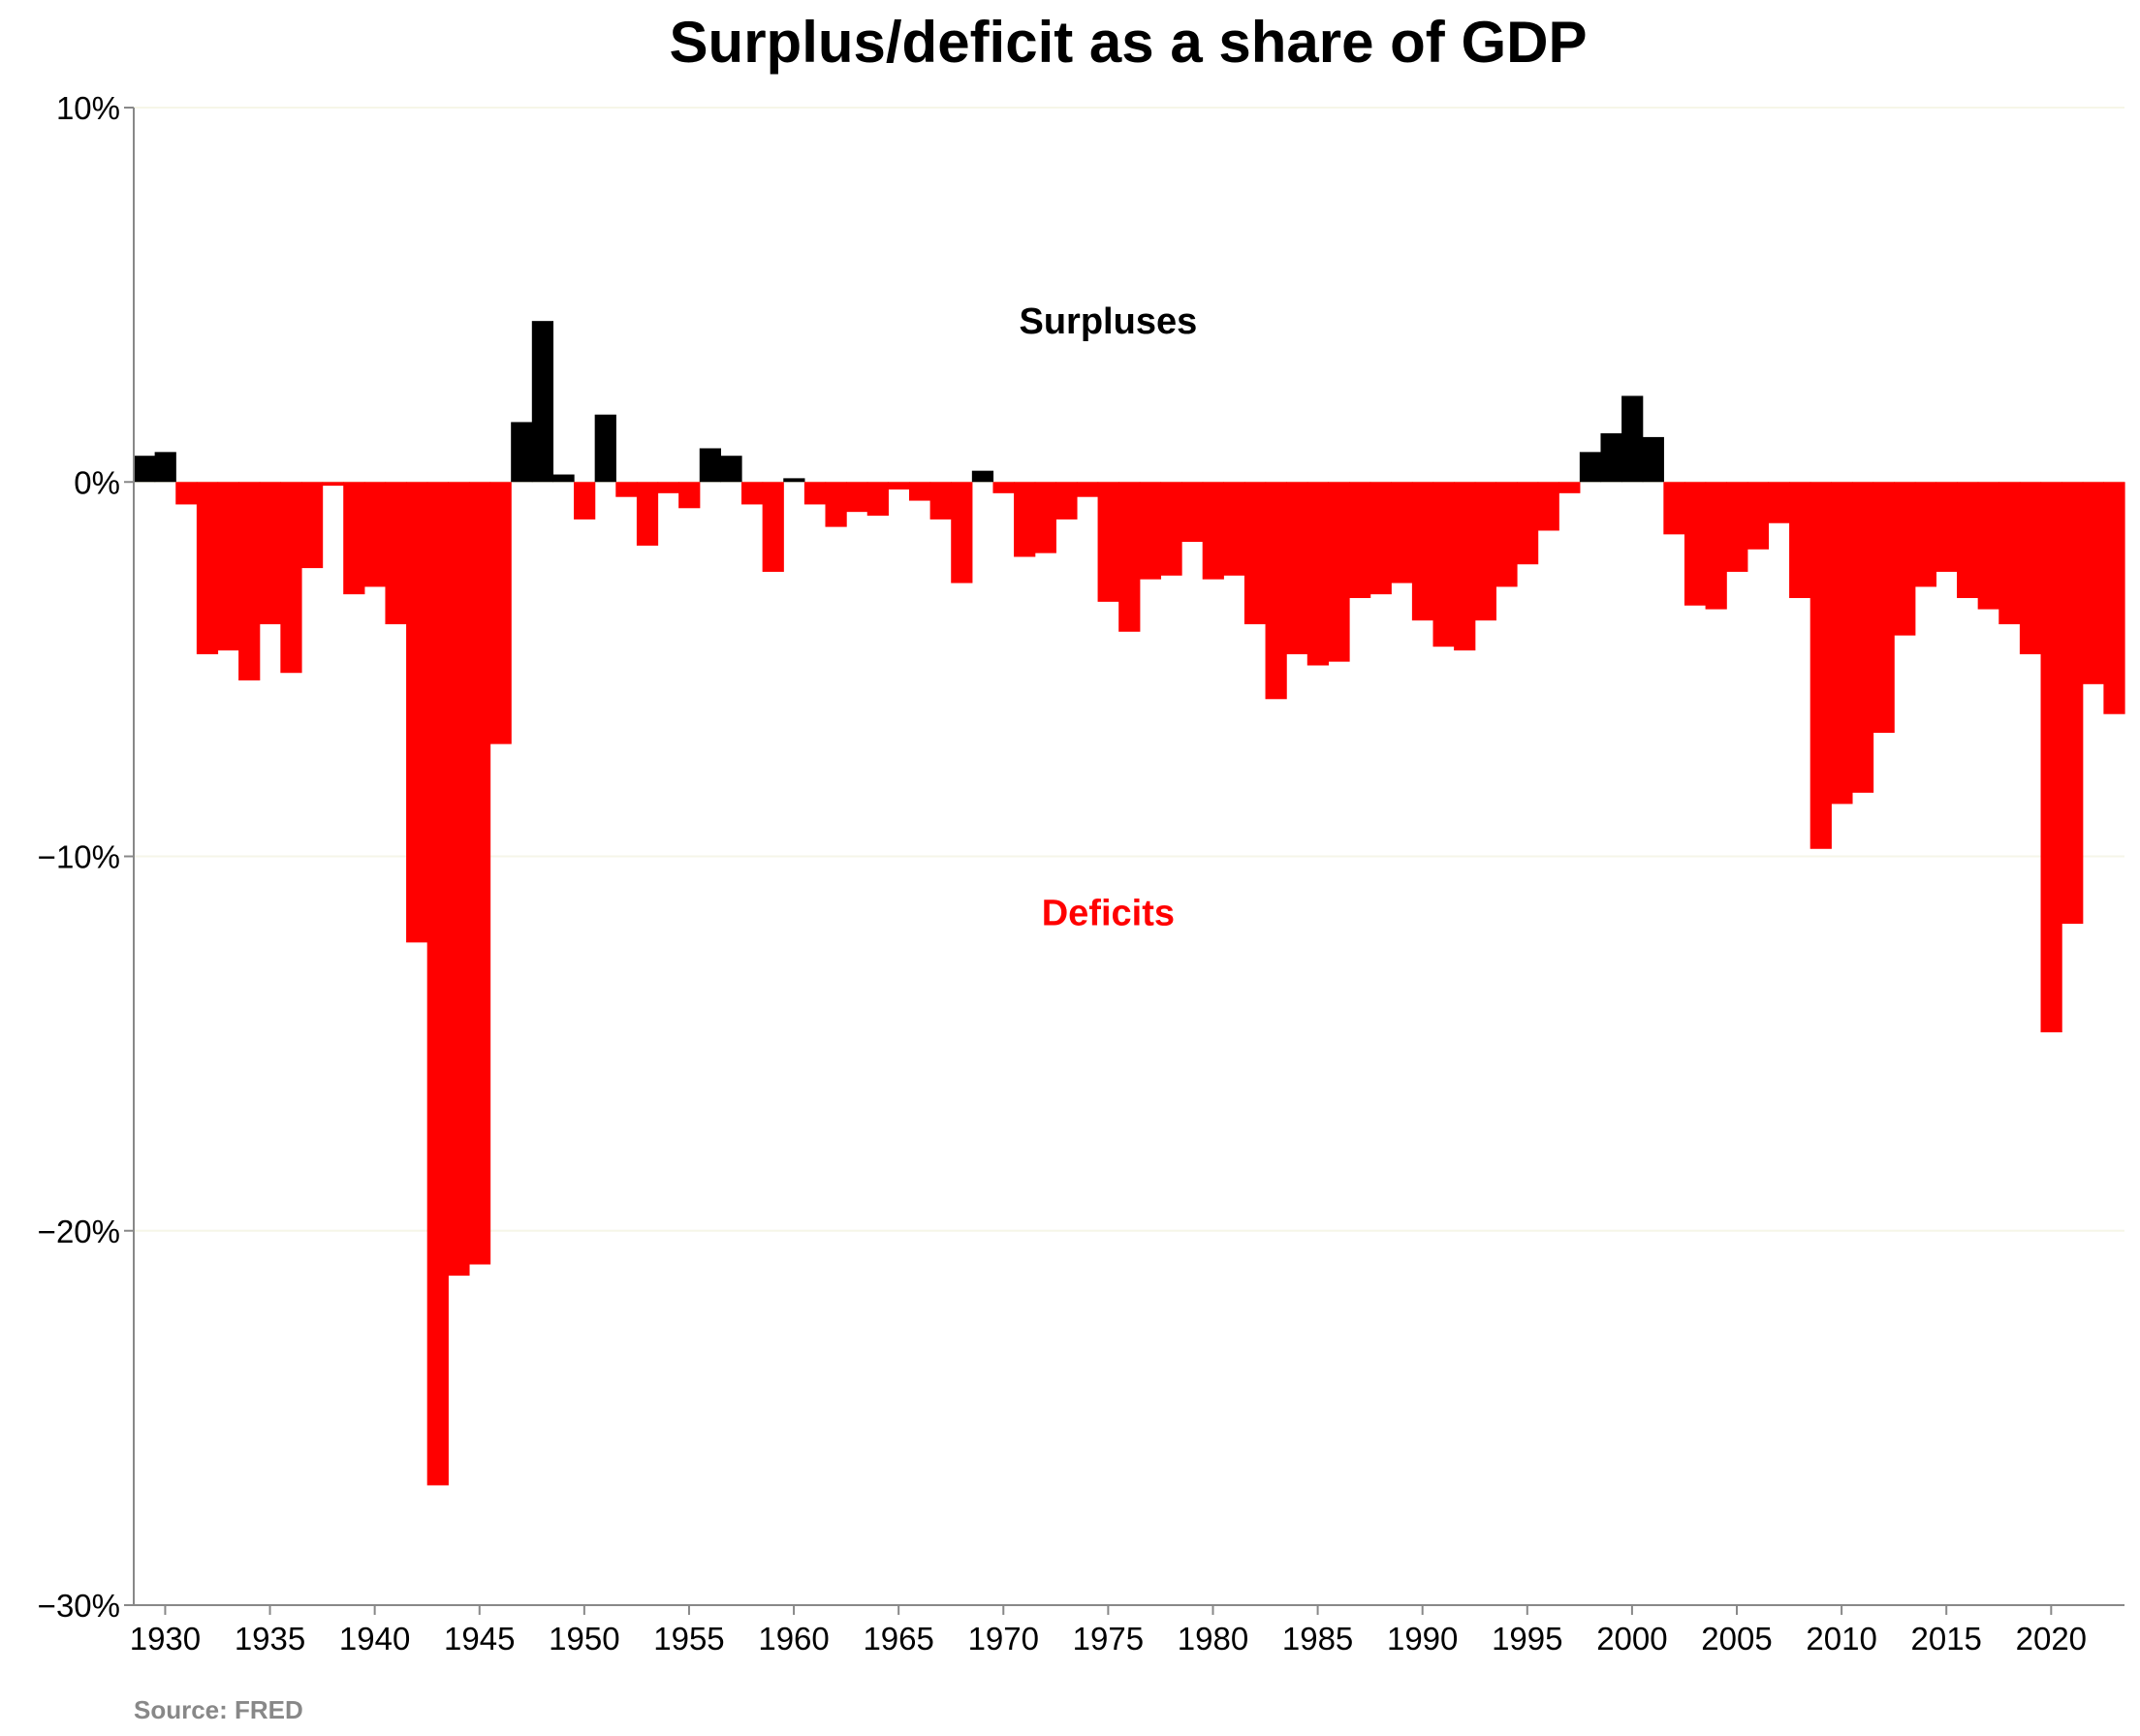 This screenshot has height=1736, width=2140. What do you see at coordinates (815, 493) in the screenshot?
I see `bar-1961` at bounding box center [815, 493].